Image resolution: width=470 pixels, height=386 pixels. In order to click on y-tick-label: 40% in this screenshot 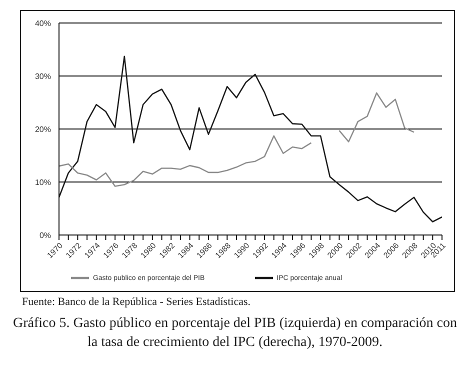, I will do `click(42, 23)`.